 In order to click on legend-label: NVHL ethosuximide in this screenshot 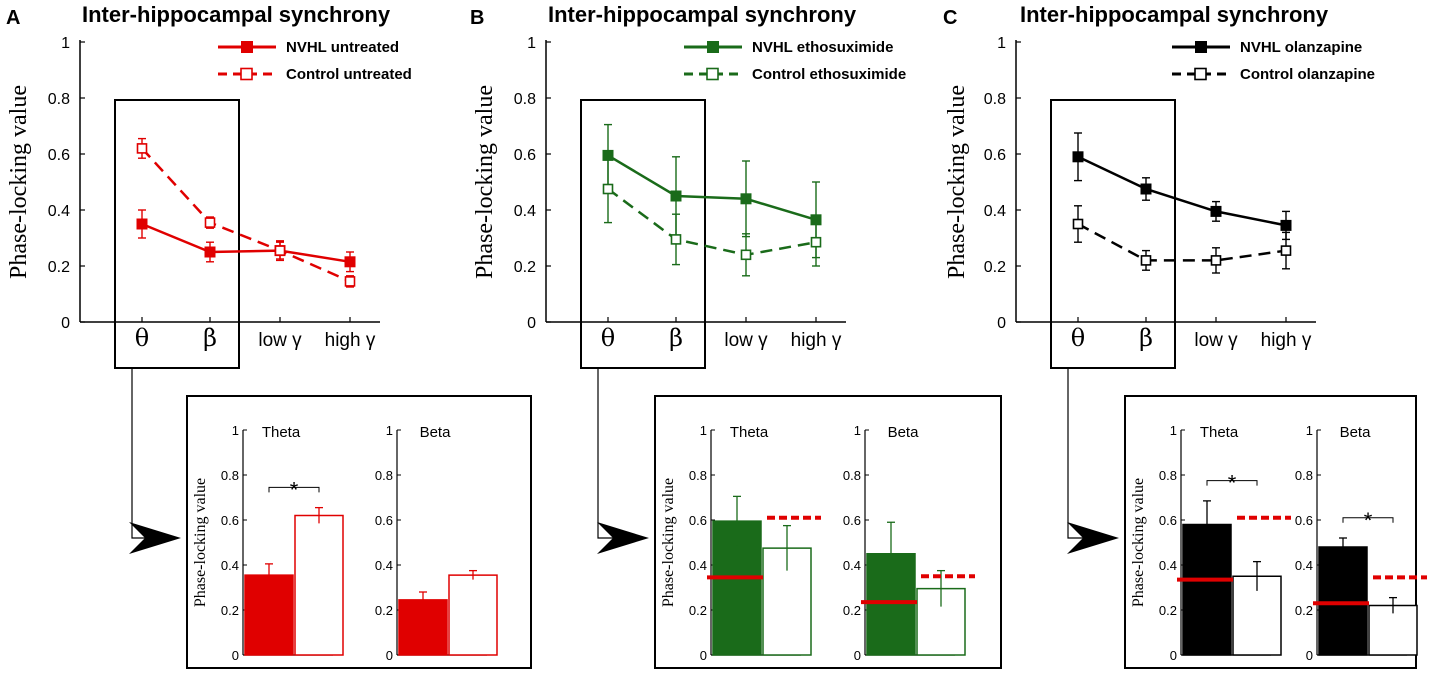, I will do `click(822, 47)`.